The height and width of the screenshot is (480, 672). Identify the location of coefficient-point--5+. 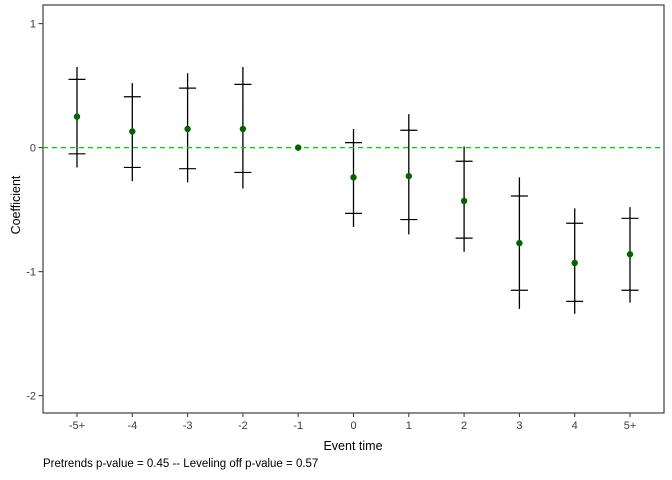
(77, 116).